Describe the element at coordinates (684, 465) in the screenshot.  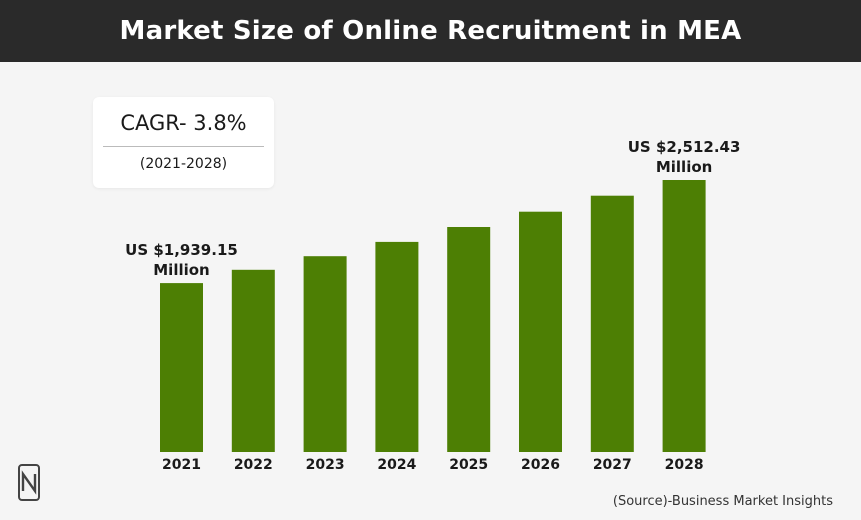
I see `tick-label-2028: 2028` at that location.